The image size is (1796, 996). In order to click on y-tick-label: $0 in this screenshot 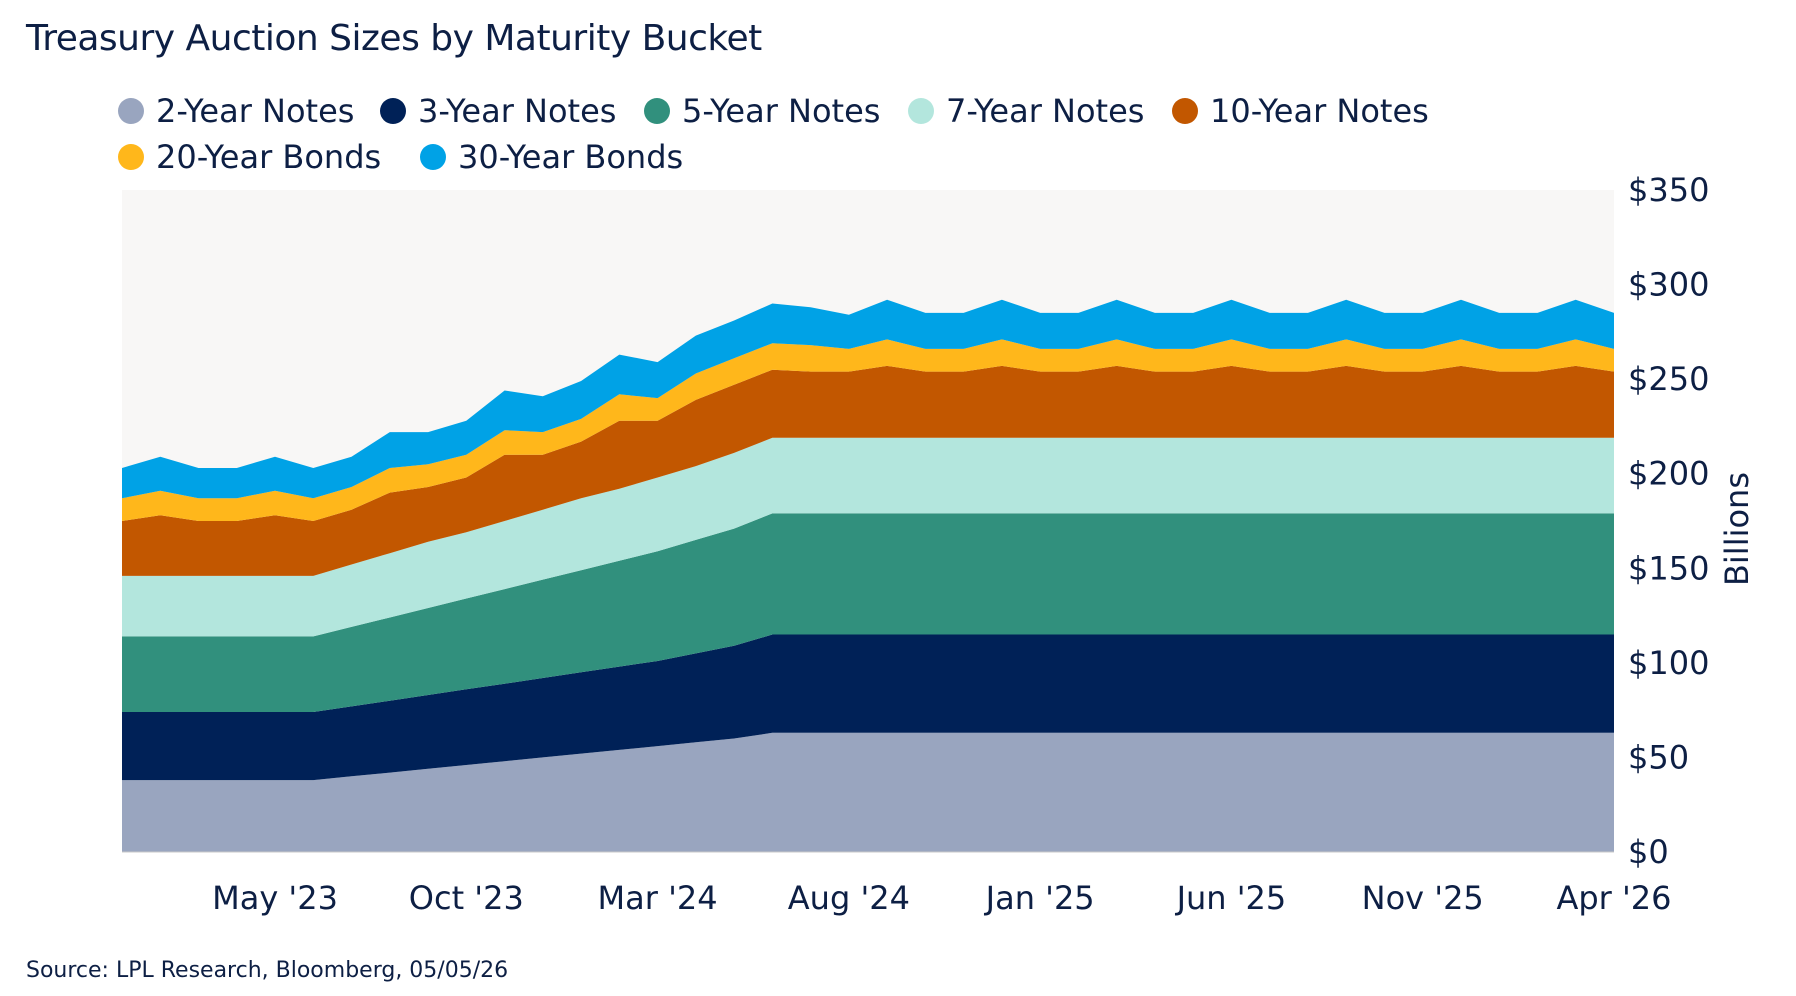, I will do `click(1648, 852)`.